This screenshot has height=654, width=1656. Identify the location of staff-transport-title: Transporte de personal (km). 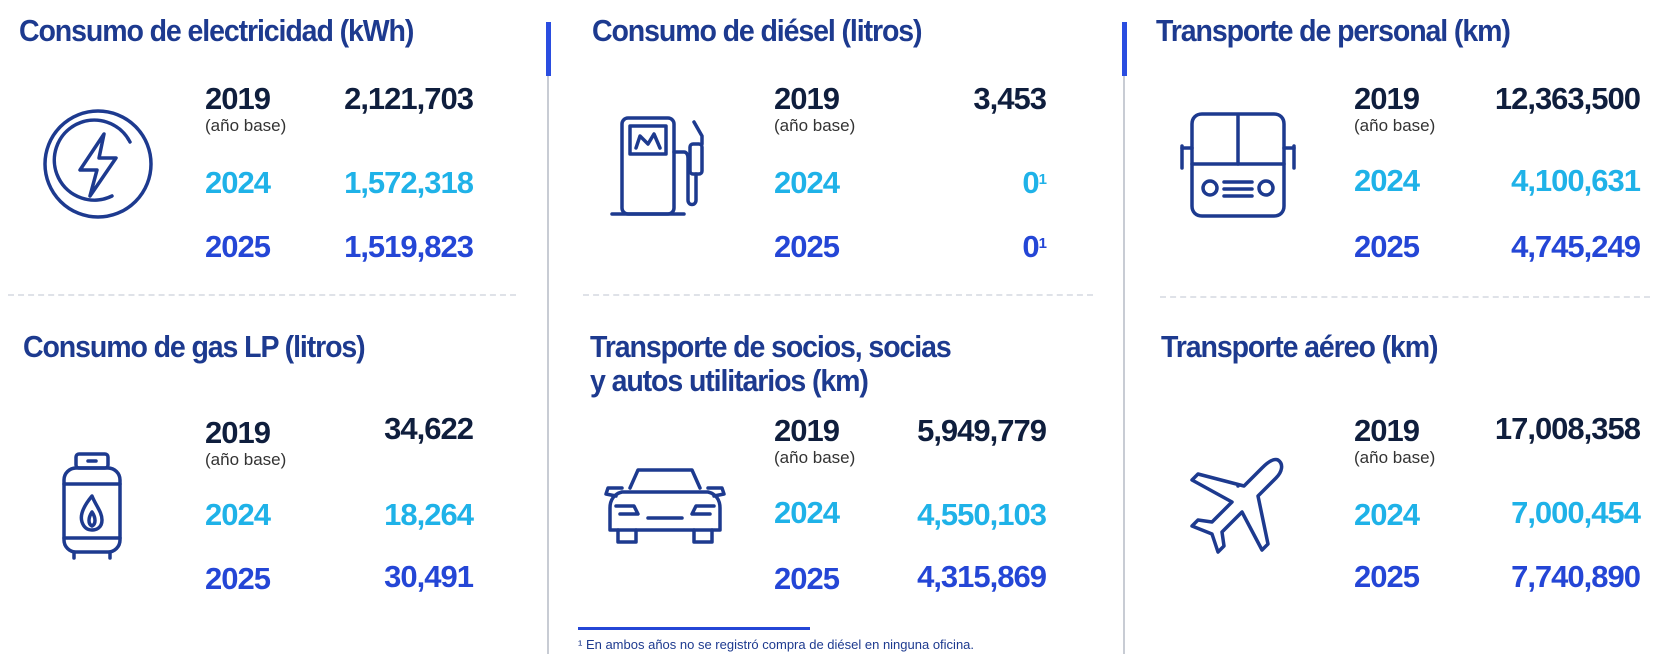
(1333, 30).